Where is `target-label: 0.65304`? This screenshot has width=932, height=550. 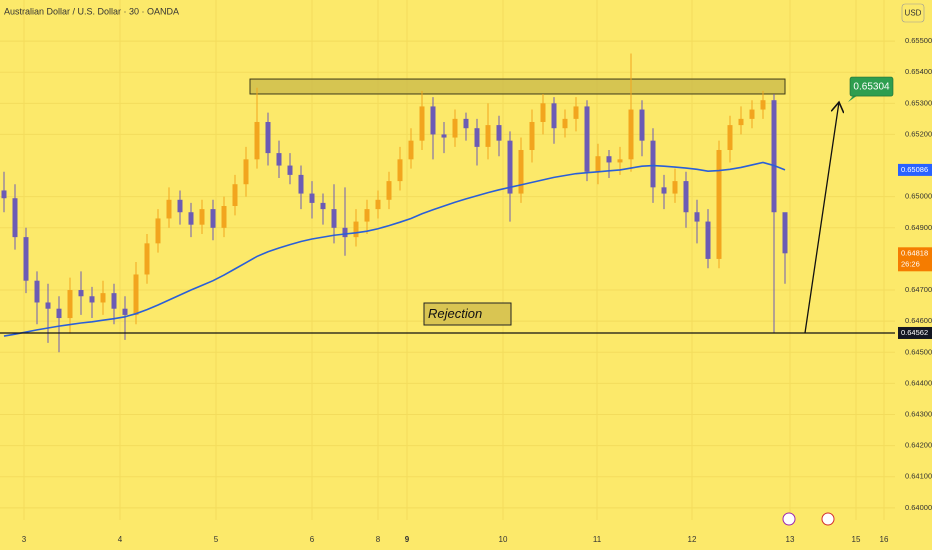 target-label: 0.65304 is located at coordinates (871, 87).